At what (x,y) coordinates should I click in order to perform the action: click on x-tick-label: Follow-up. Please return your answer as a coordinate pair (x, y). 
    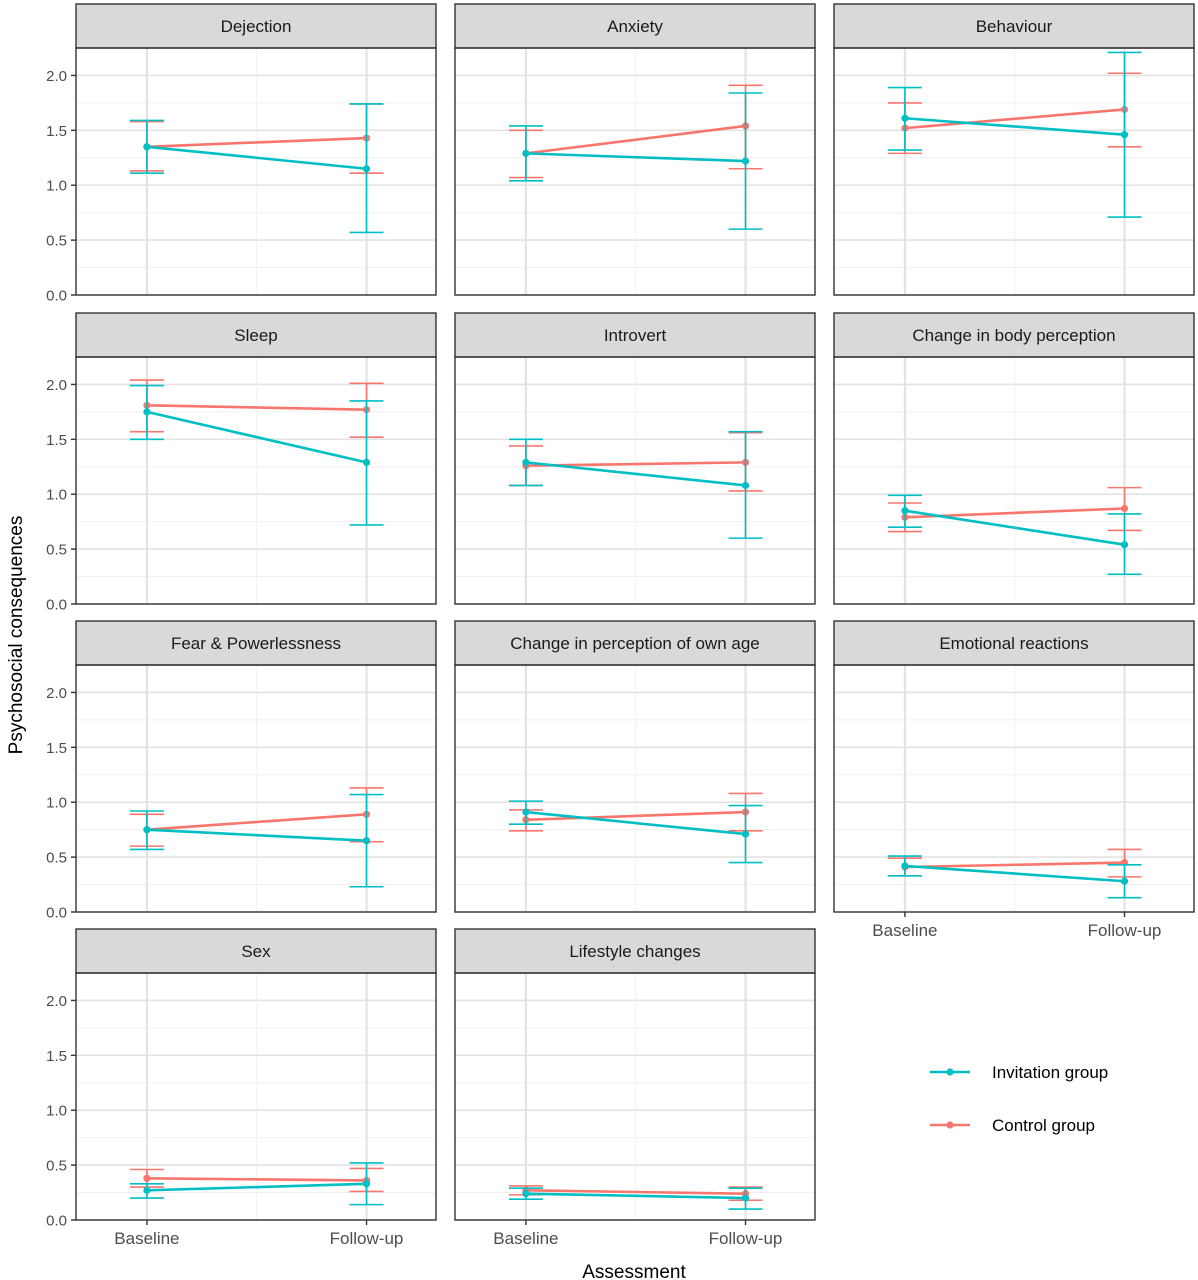
    Looking at the image, I should click on (367, 1238).